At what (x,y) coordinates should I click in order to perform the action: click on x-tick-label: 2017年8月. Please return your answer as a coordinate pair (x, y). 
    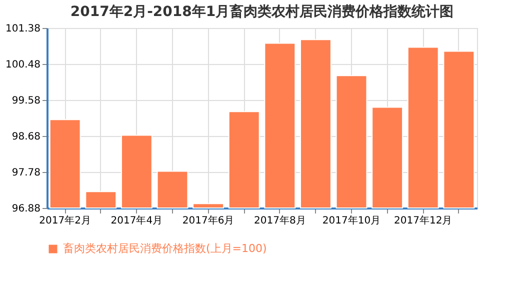
    Looking at the image, I should click on (280, 220).